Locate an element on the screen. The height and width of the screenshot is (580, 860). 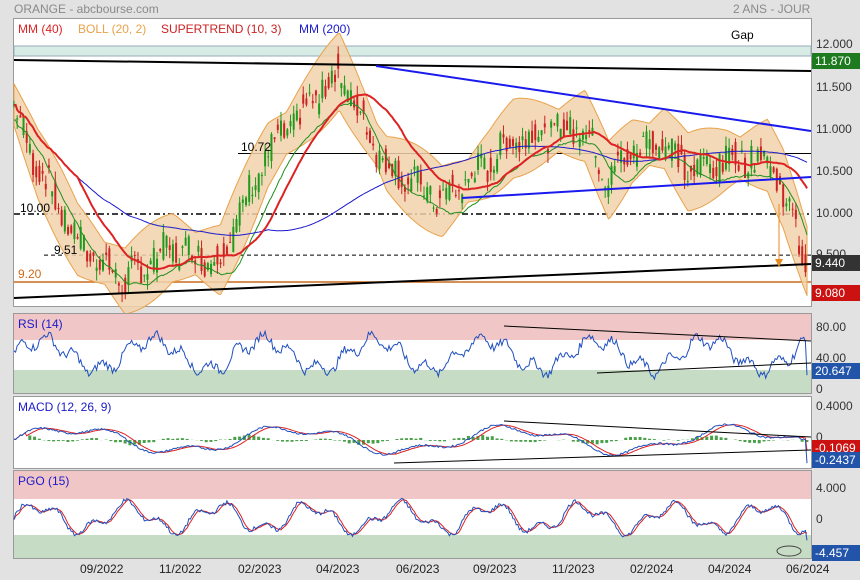
rsi-panel: RSI (14) is located at coordinates (412, 353).